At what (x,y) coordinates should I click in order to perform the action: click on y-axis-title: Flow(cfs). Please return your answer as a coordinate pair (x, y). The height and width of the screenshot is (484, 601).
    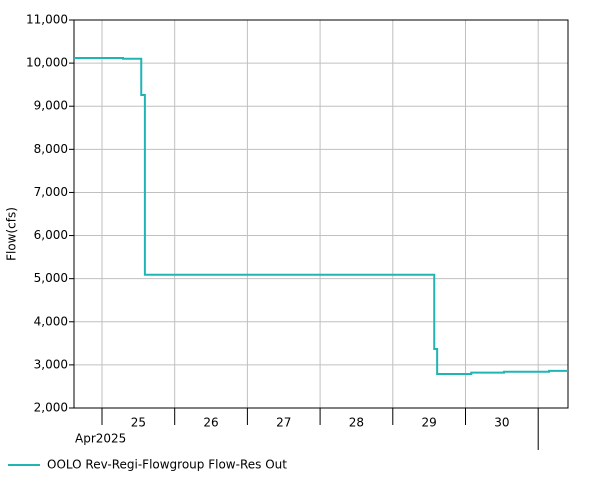
    Looking at the image, I should click on (12, 234).